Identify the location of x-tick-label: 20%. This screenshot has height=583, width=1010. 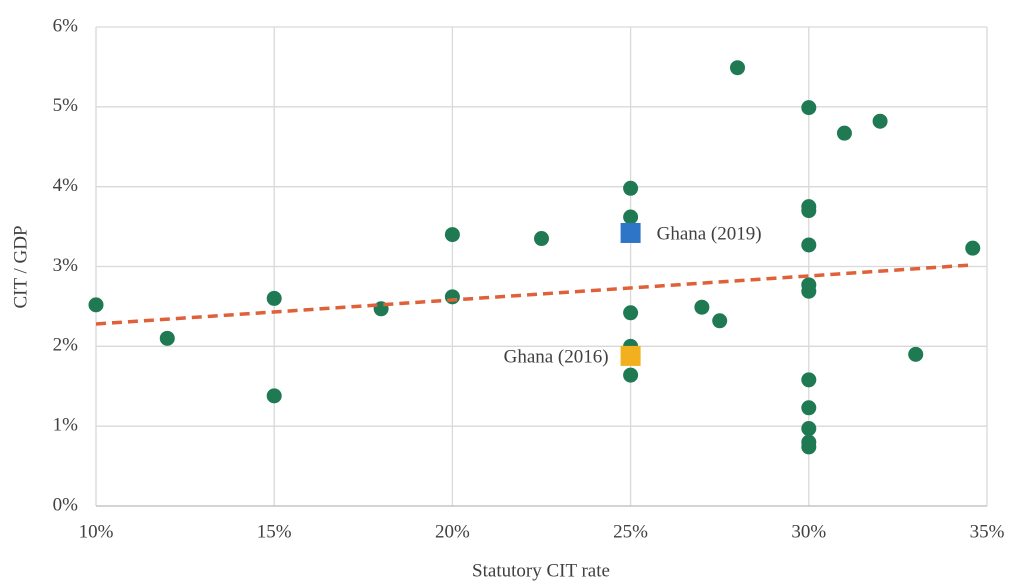
(452, 531).